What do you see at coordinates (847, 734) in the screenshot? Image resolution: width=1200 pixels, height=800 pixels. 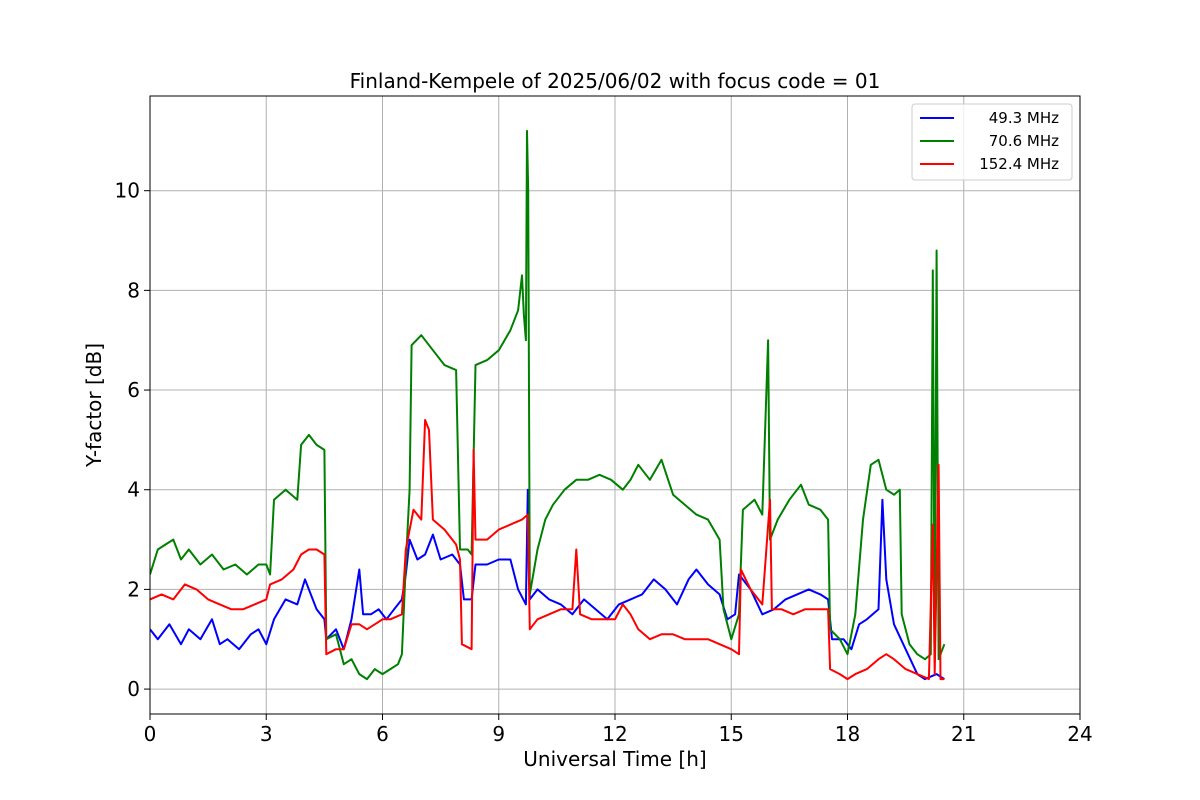 I see `x-tick-label: 18` at bounding box center [847, 734].